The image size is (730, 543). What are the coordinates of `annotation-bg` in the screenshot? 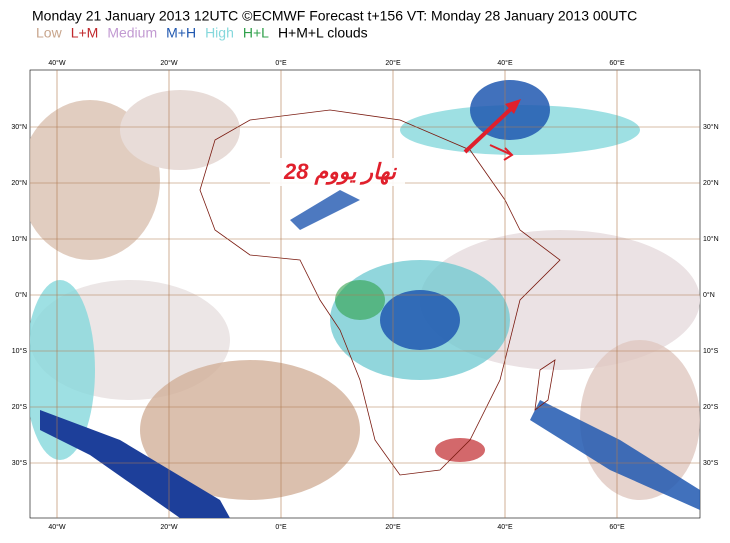 It's located at (337, 172).